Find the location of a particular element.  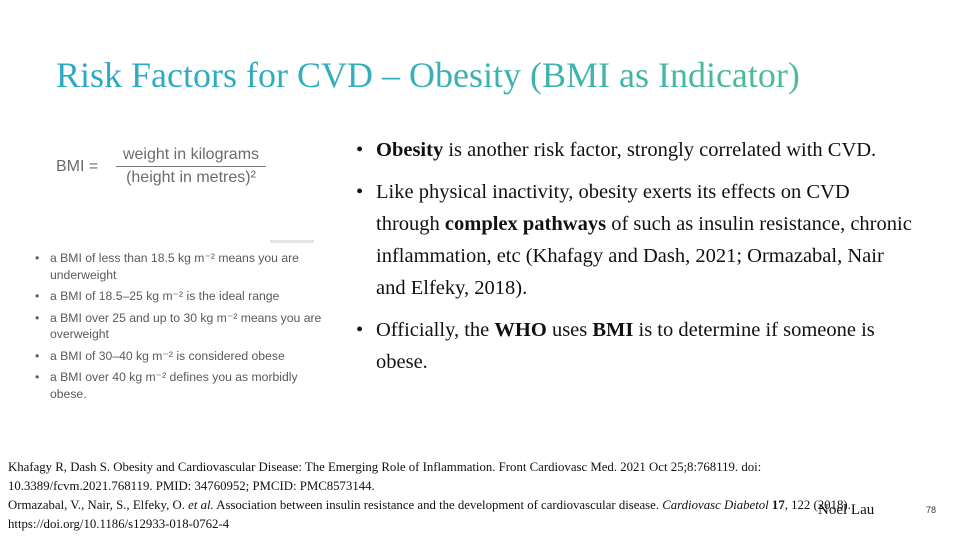

formula-denominator: (height in metres)² is located at coordinates (191, 177).